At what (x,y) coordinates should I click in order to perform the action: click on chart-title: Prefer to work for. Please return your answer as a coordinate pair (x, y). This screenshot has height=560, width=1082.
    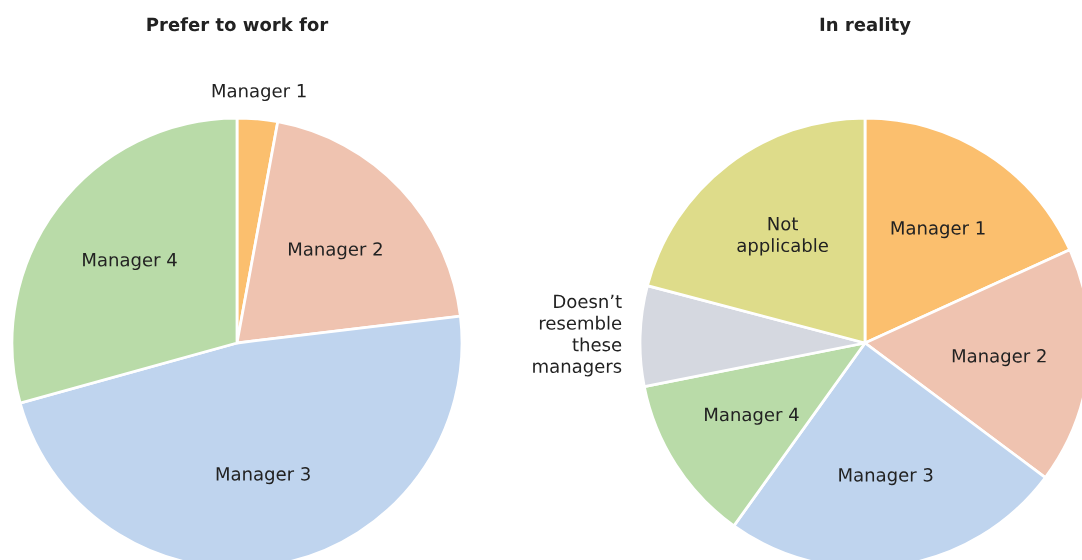
    Looking at the image, I should click on (238, 24).